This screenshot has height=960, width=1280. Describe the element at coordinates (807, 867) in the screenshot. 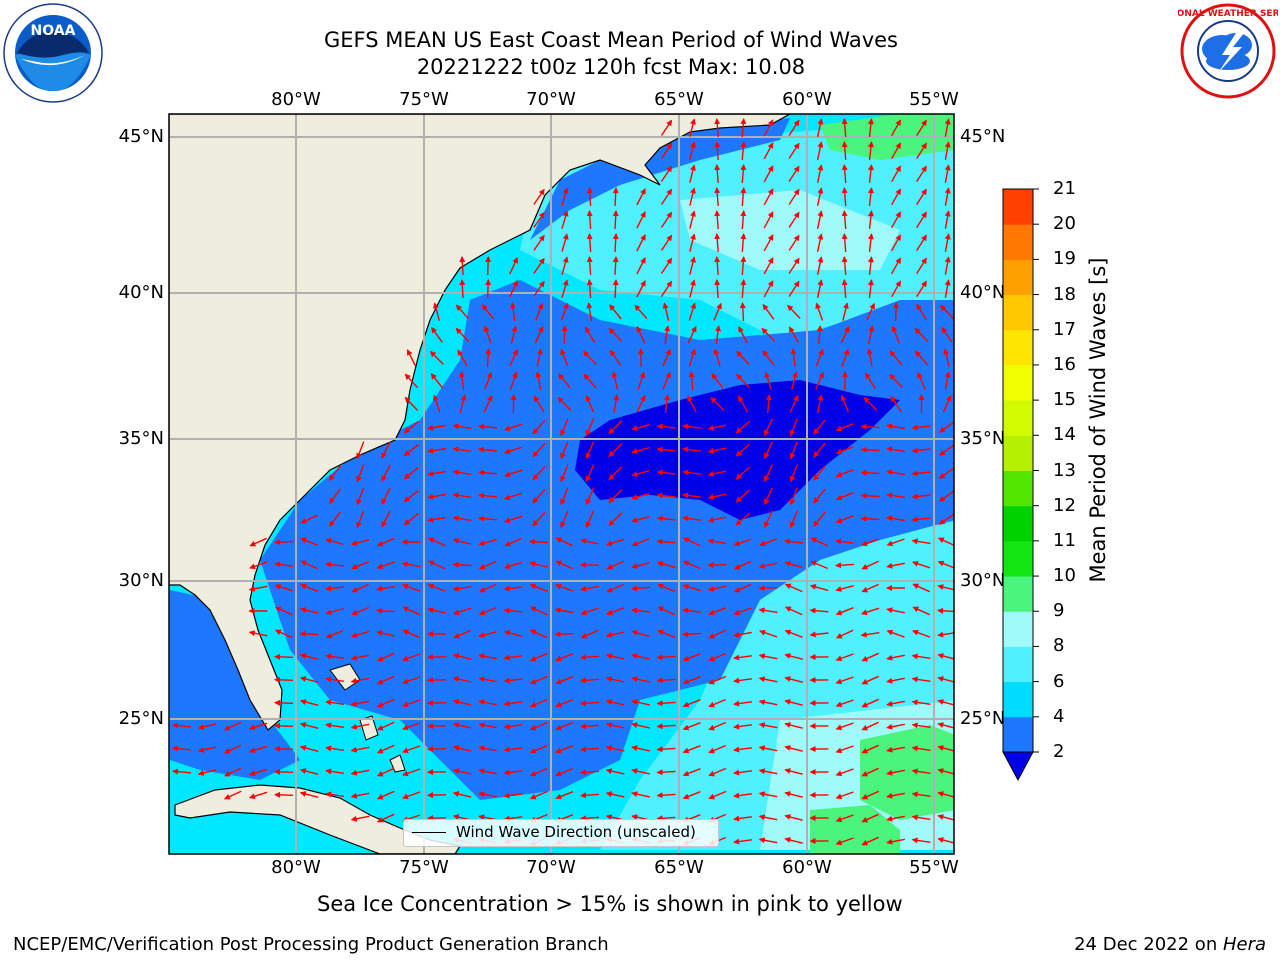

I see `lon-label-bottom-60w: 60°W` at that location.